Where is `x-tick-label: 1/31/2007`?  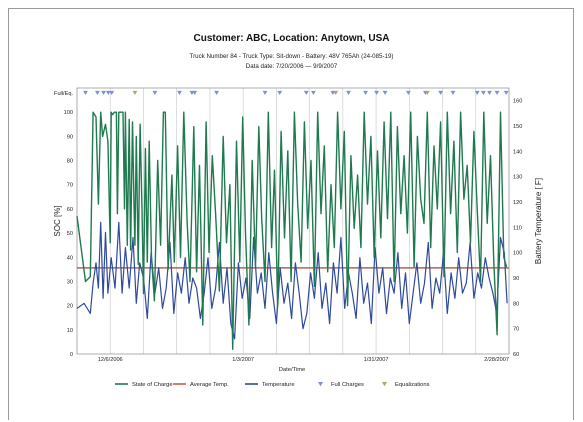
x-tick-label: 1/31/2007 is located at coordinates (376, 360).